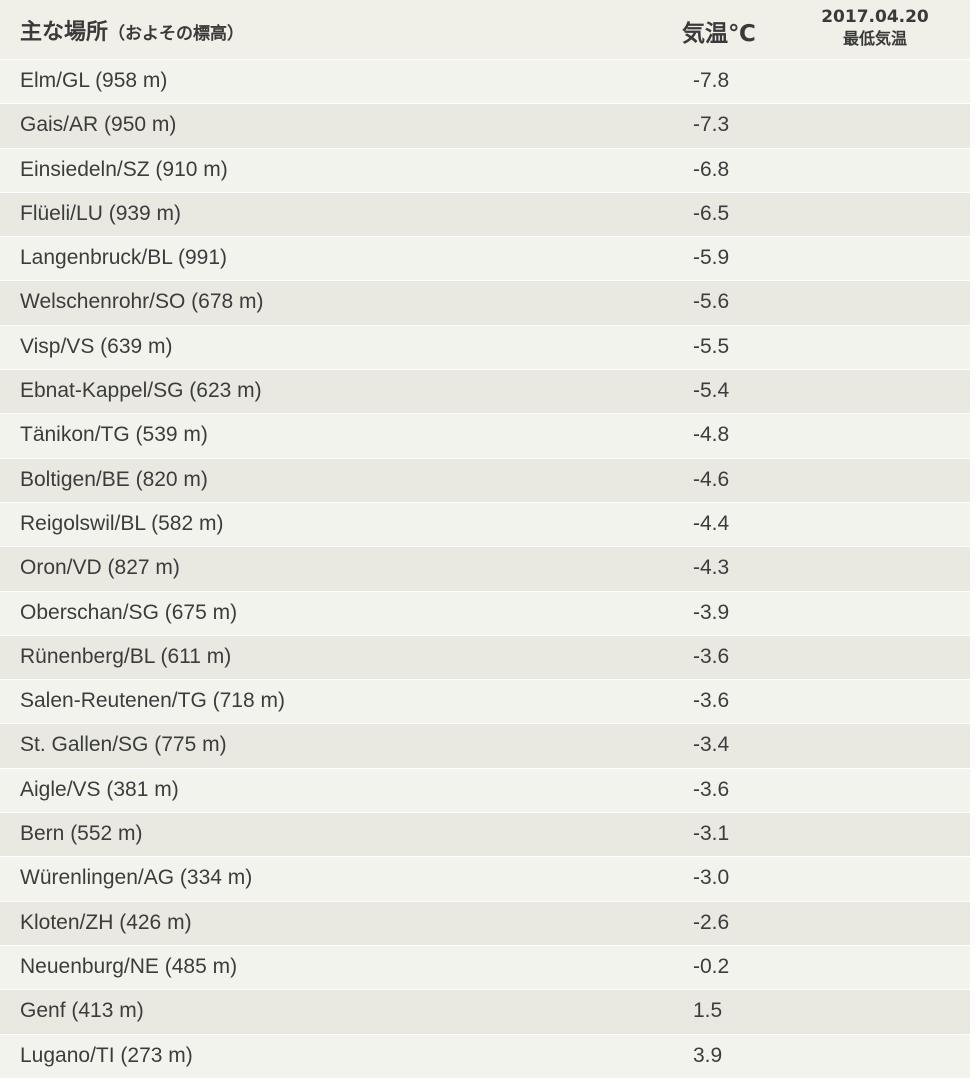 Image resolution: width=980 pixels, height=1091 pixels. What do you see at coordinates (485, 81) in the screenshot?
I see `table-row: Elm/GL (958 m) -7.8` at bounding box center [485, 81].